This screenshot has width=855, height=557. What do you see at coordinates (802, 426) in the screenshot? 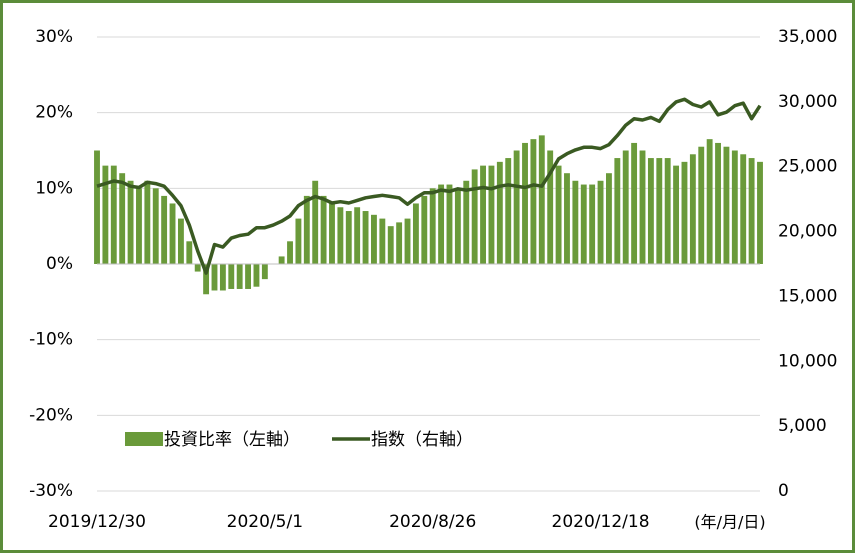
I see `y2-tick-label: 5,000` at bounding box center [802, 426].